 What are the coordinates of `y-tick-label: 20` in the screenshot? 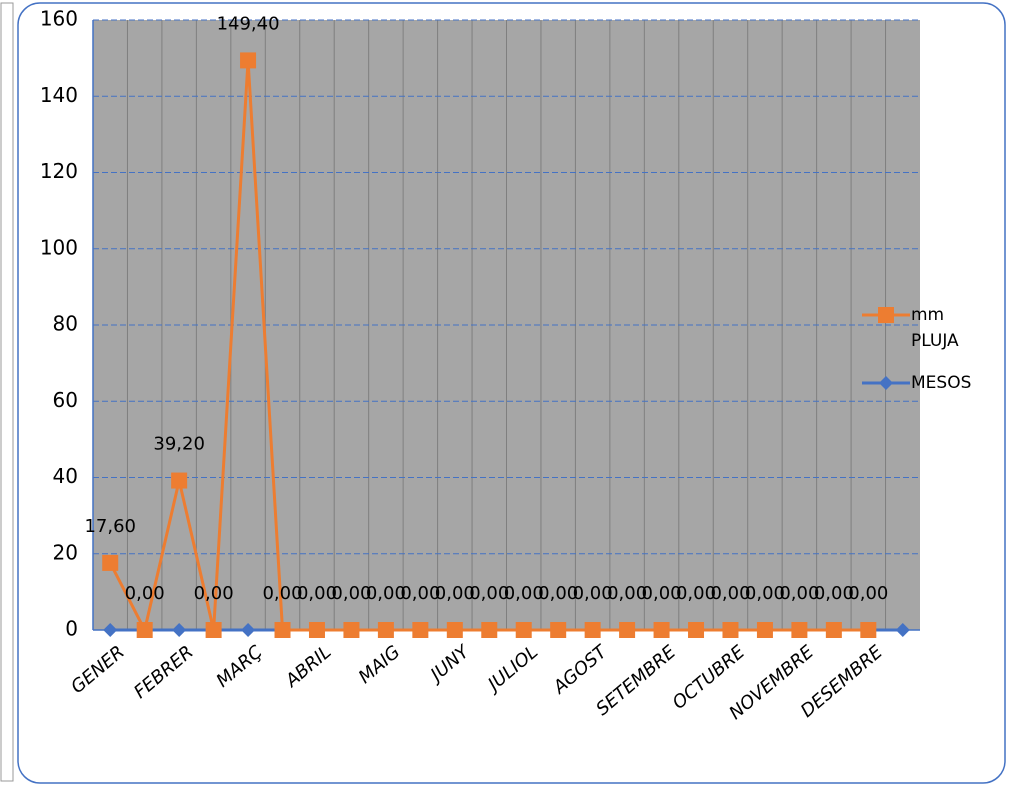 It's located at (65, 552).